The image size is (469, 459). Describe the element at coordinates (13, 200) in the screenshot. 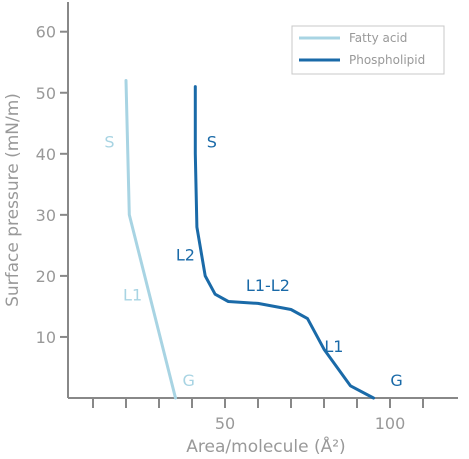

I see `y-axis-label: Surface pressure (mN/m)` at that location.